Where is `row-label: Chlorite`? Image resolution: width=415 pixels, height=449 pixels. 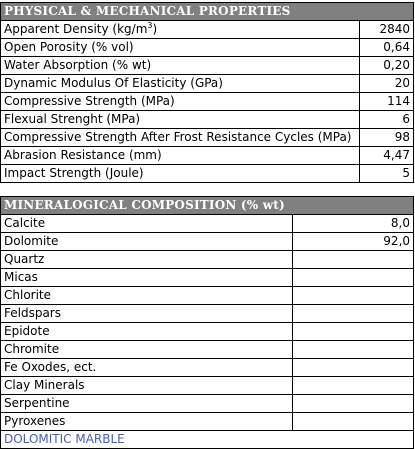 row-label: Chlorite is located at coordinates (146, 295).